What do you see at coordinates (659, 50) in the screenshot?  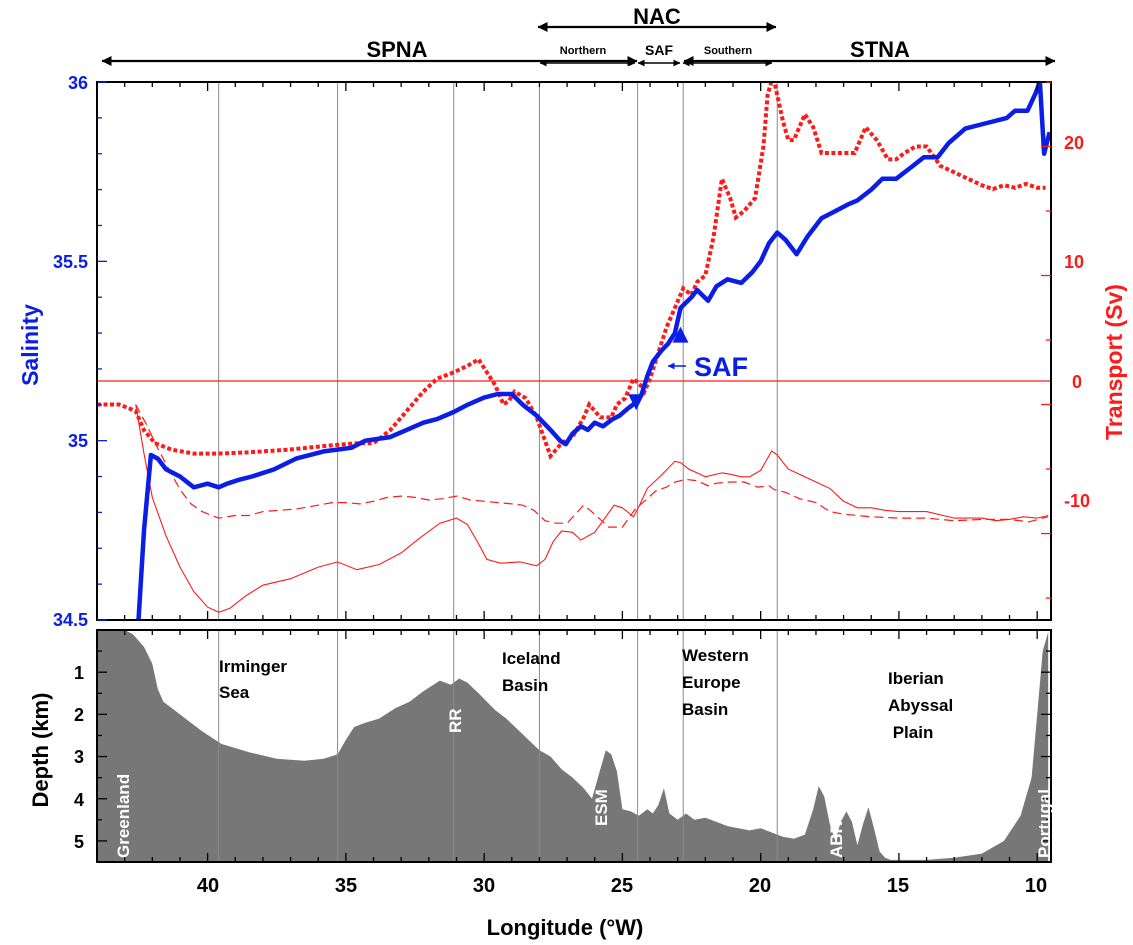 I see `saf-region-label: SAF` at bounding box center [659, 50].